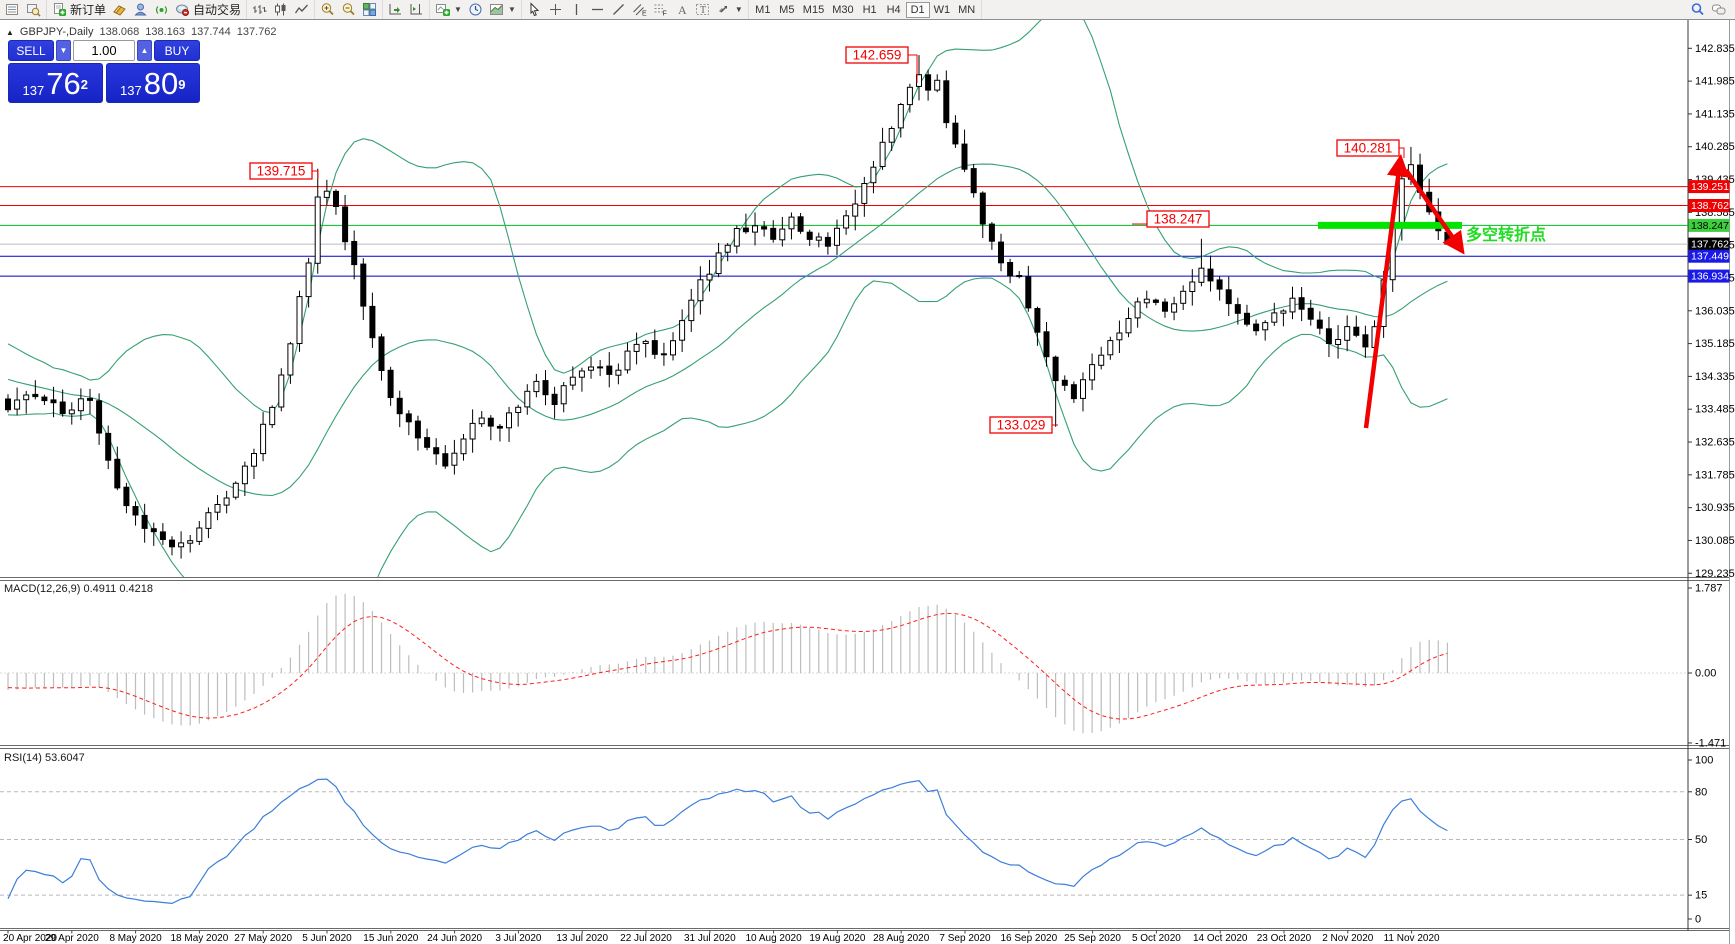 This screenshot has height=944, width=1735. What do you see at coordinates (31, 50) in the screenshot?
I see `sell-button: SELL` at bounding box center [31, 50].